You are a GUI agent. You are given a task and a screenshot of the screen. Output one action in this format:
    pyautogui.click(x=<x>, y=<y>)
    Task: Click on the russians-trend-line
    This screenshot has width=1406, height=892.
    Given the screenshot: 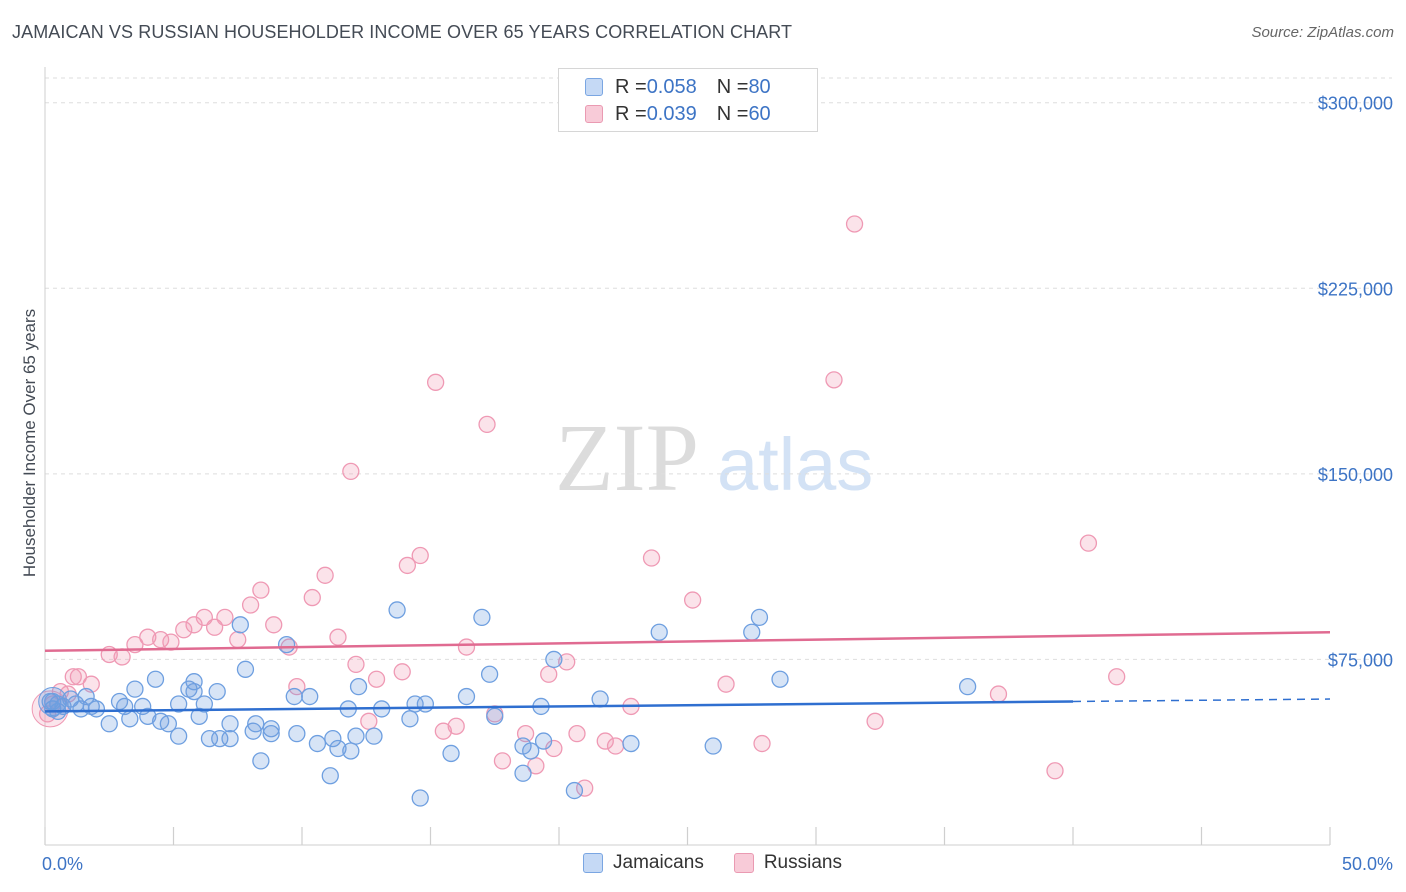 What is the action you would take?
    pyautogui.click(x=687, y=641)
    